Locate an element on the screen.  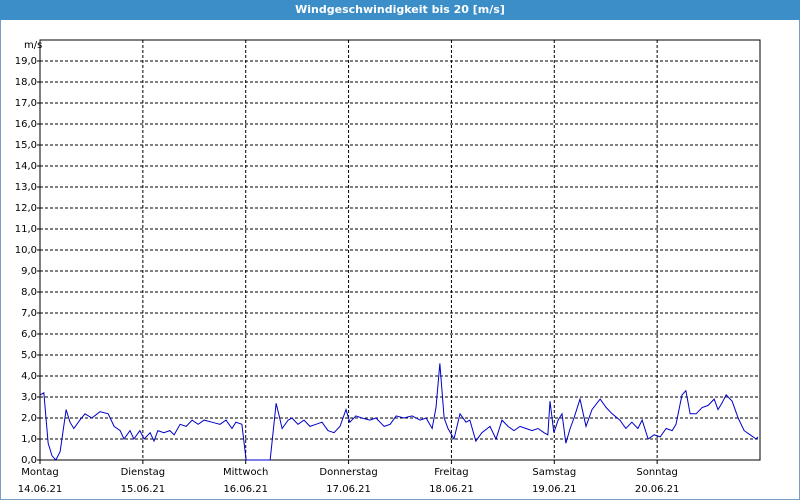
x-tick-date: 19.06.21 is located at coordinates (554, 489).